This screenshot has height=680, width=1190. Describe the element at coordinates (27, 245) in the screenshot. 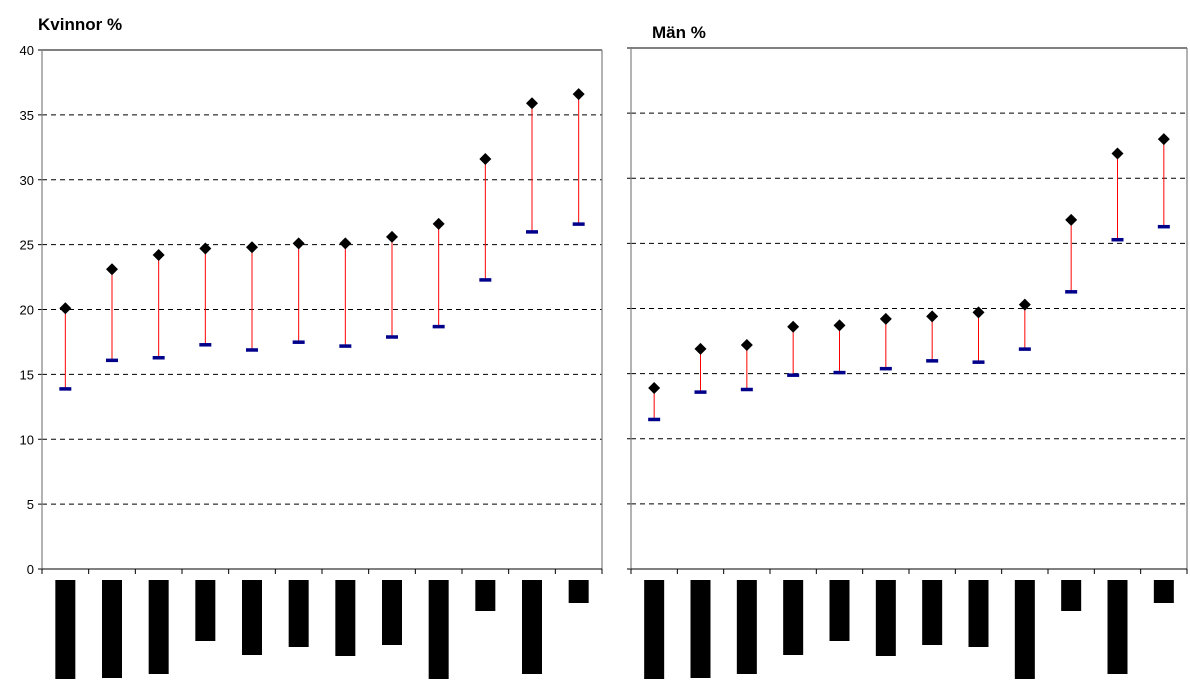

I see `y-tick-label: 25` at that location.